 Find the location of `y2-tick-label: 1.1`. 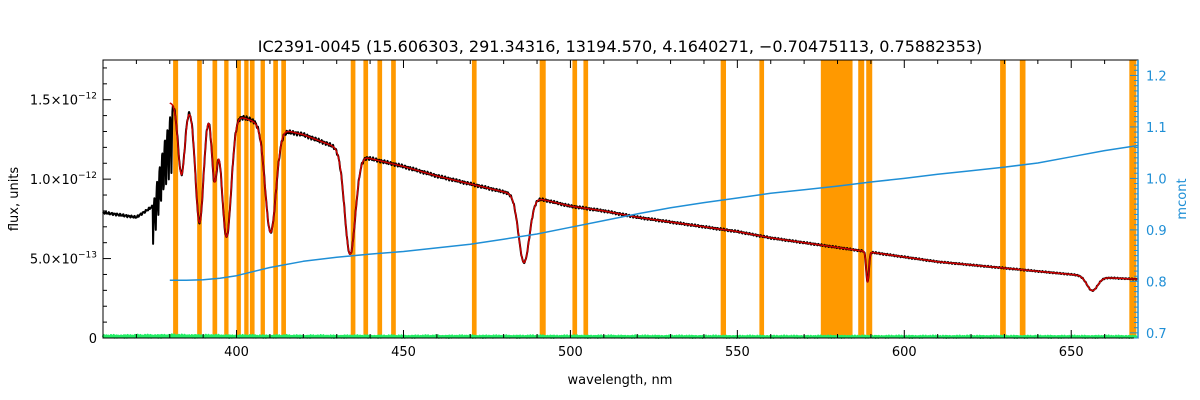

y2-tick-label: 1.1 is located at coordinates (1156, 128).